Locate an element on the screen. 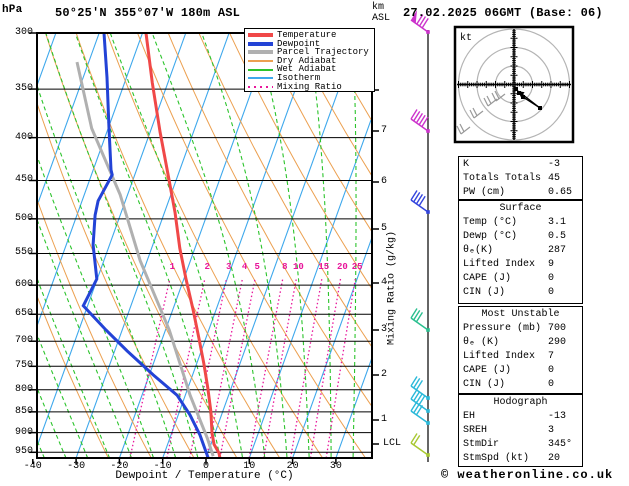  temperature-axis-label: Dewpoint / Temperature (°C) is located at coordinates (204, 476).